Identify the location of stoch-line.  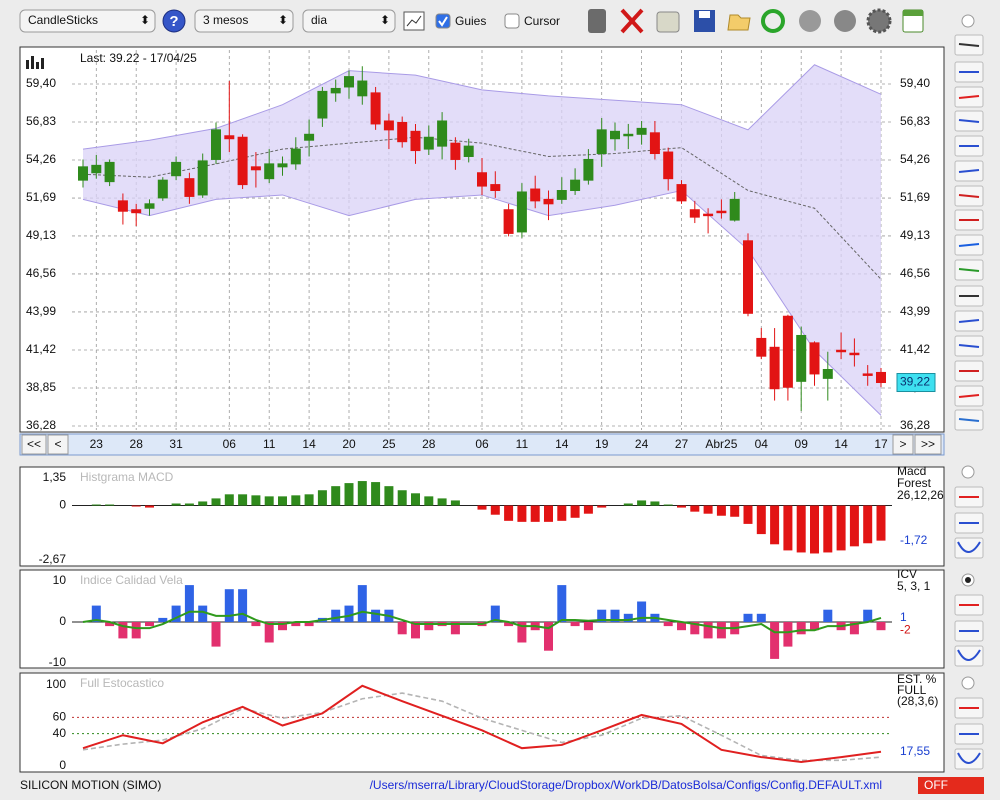
(482, 727).